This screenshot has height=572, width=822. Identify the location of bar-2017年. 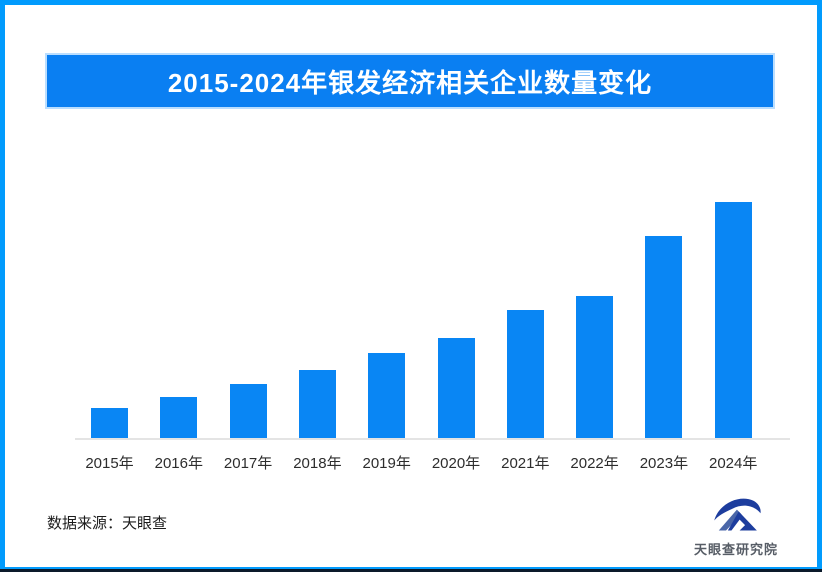
(248, 411).